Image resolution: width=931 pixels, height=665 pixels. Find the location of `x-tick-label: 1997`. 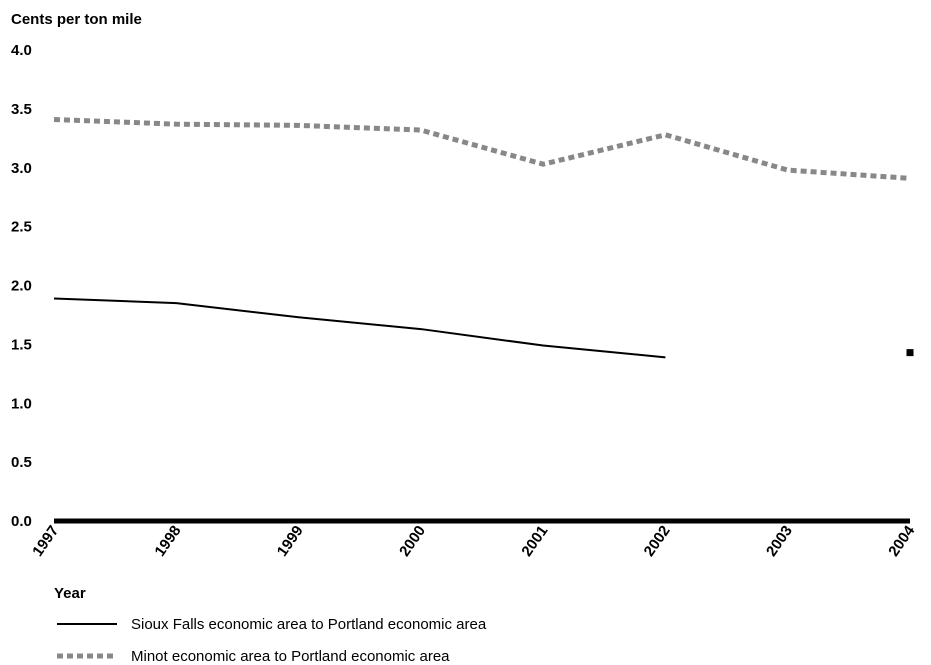

x-tick-label: 1997 is located at coordinates (45, 541).